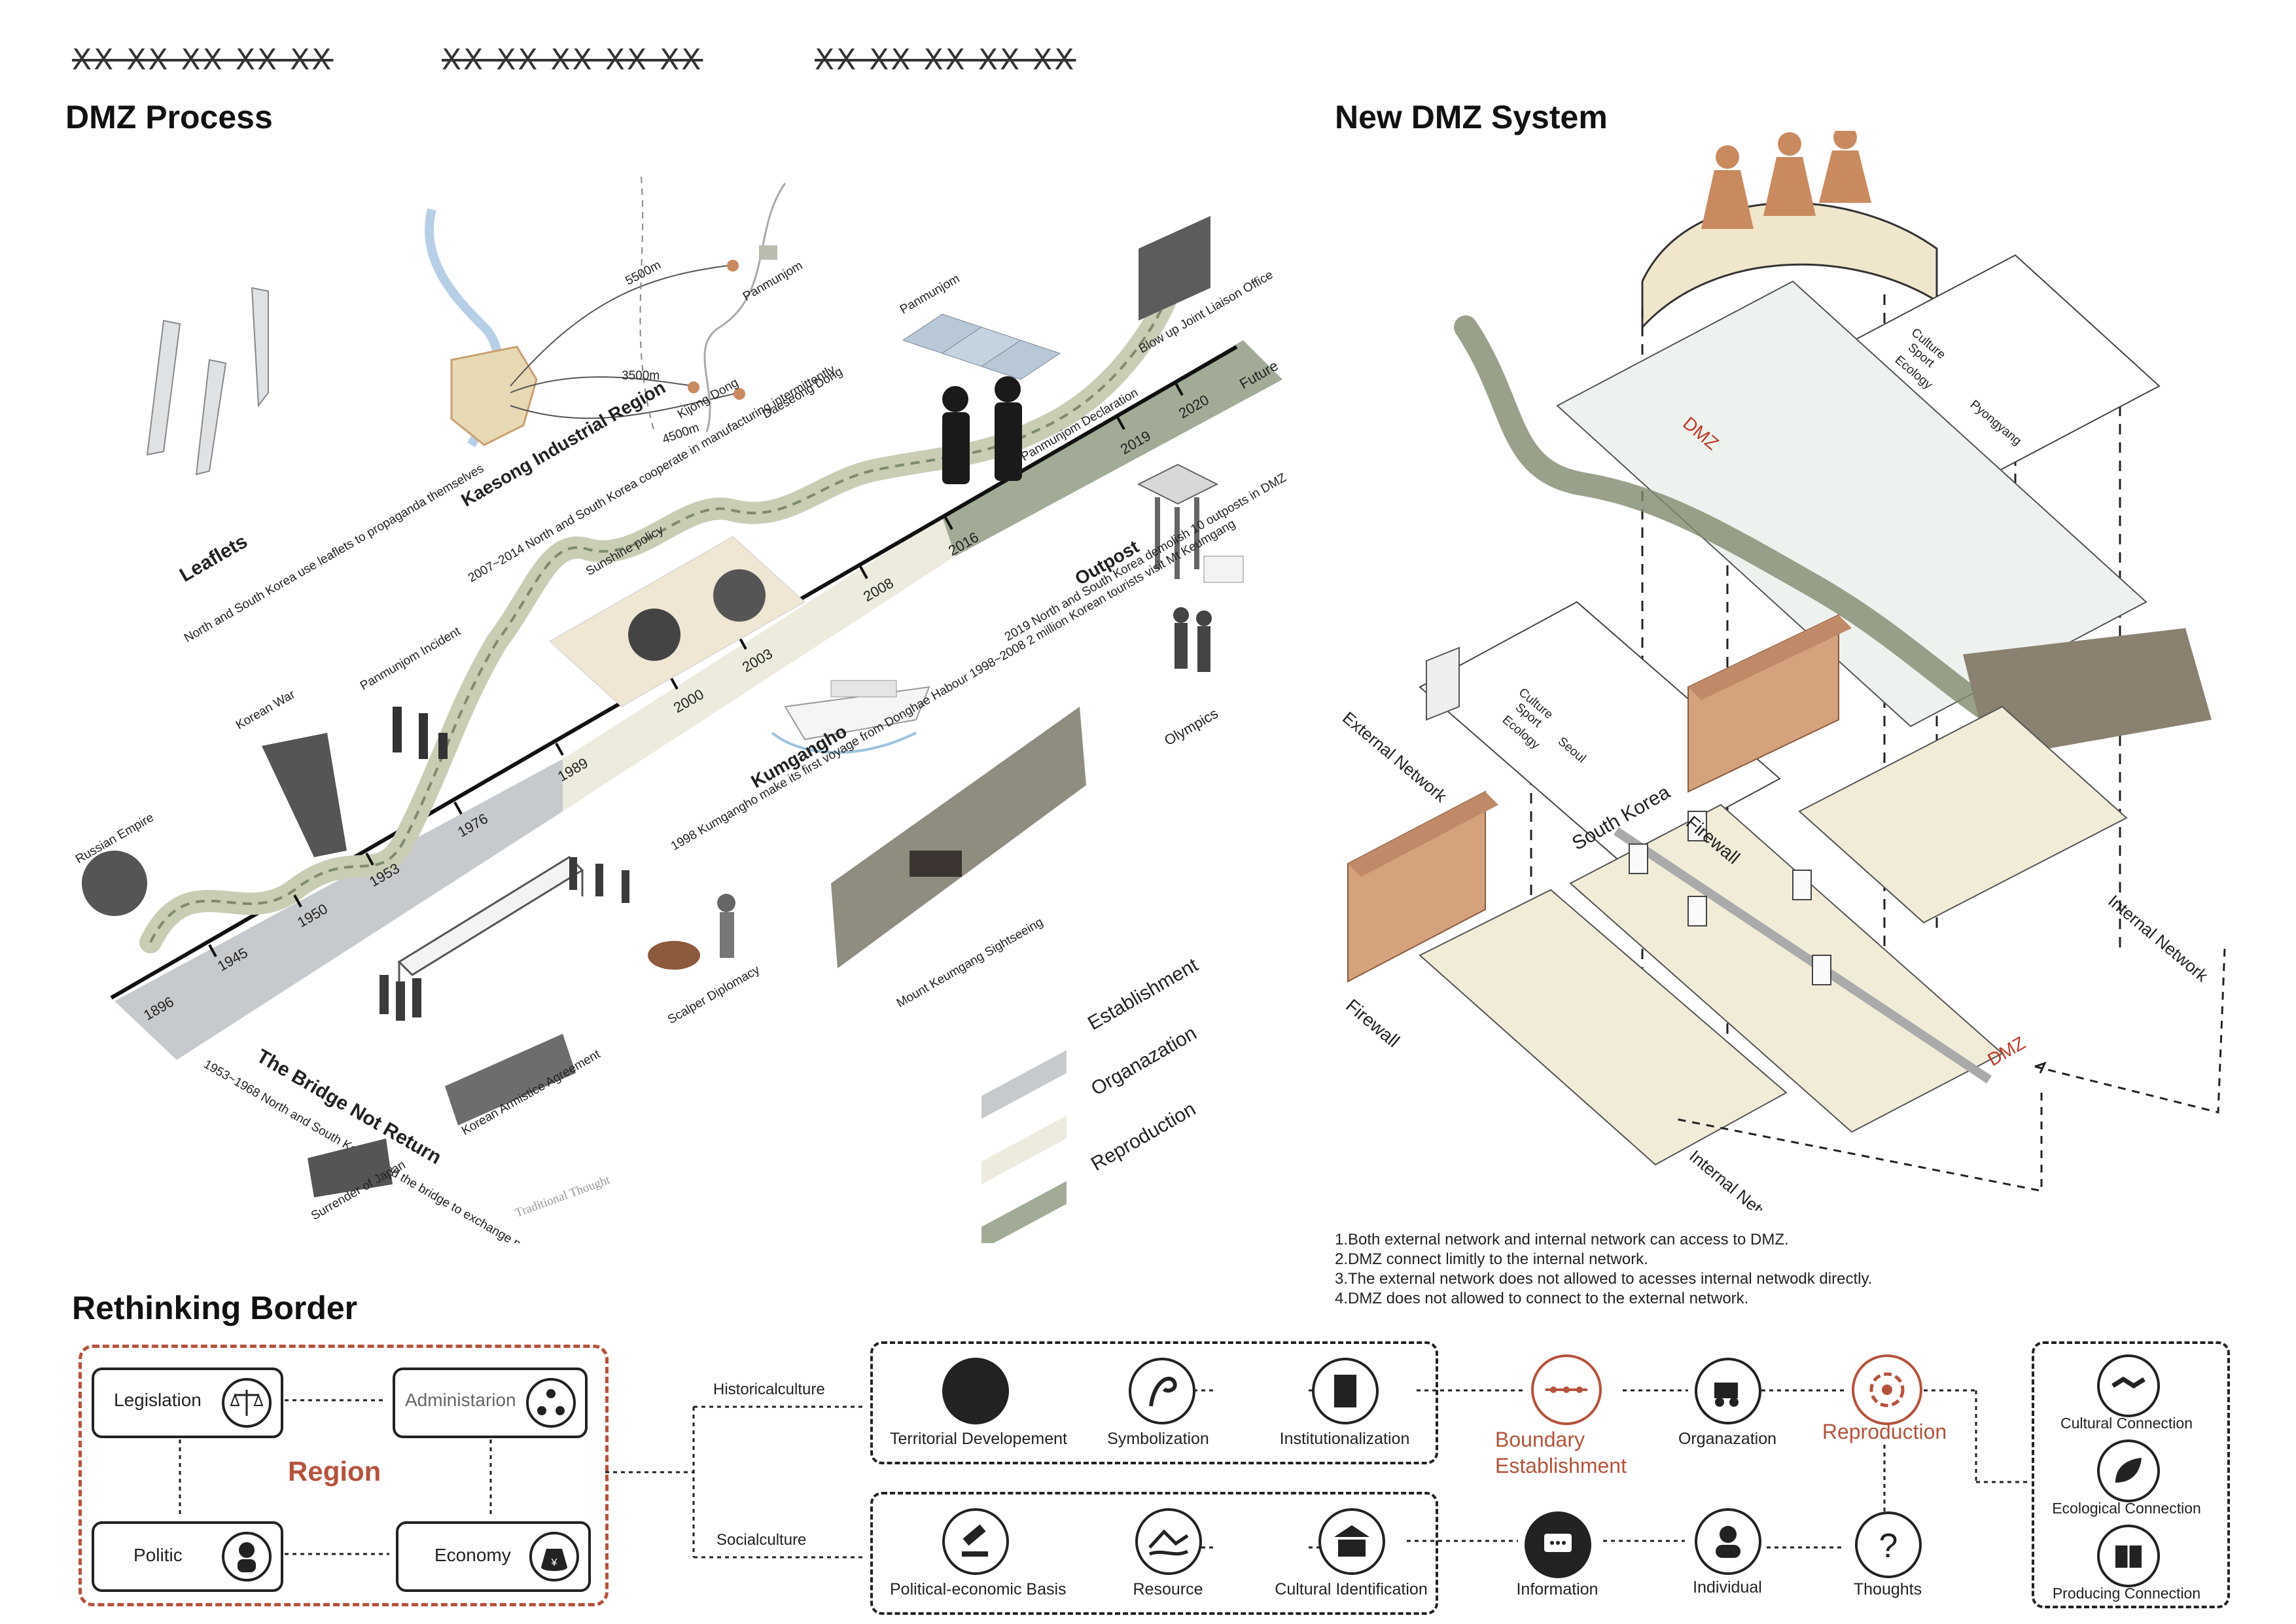  Describe the element at coordinates (1770, 703) in the screenshot. I see `firewall-north` at that location.